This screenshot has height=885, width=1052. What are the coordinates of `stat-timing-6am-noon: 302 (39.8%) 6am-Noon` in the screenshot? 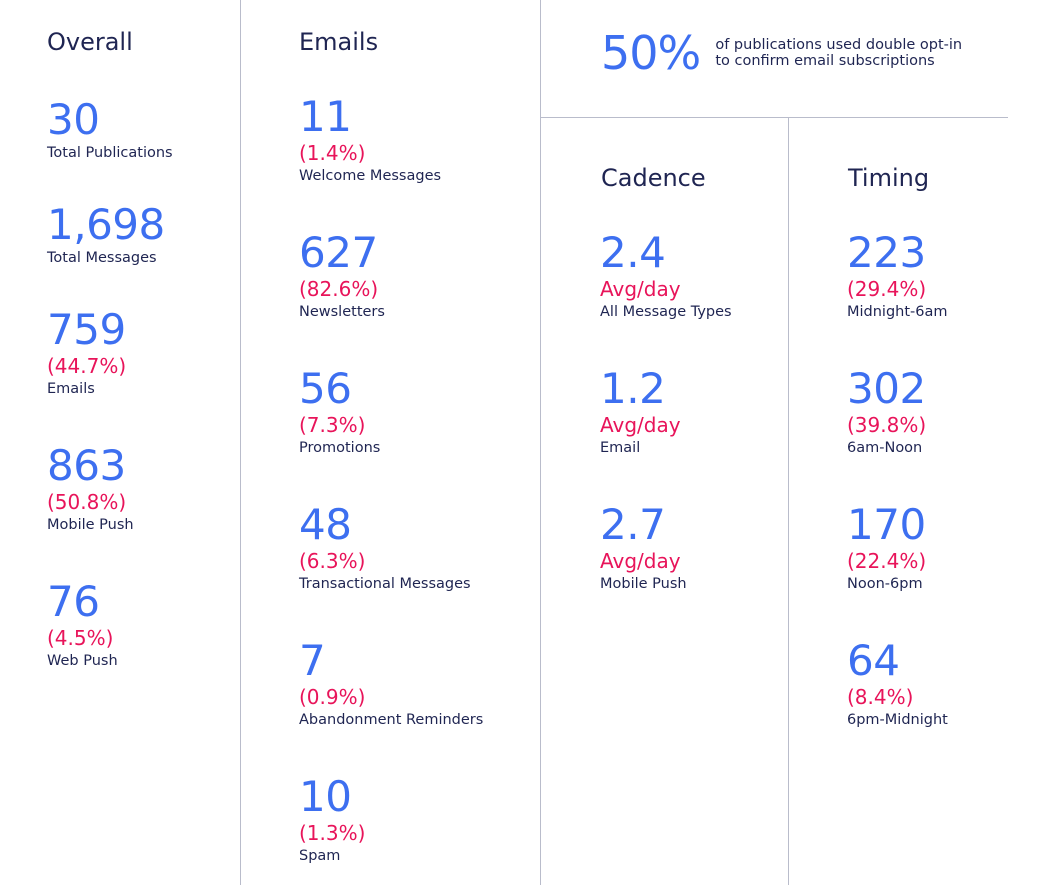 It's located at (886, 412).